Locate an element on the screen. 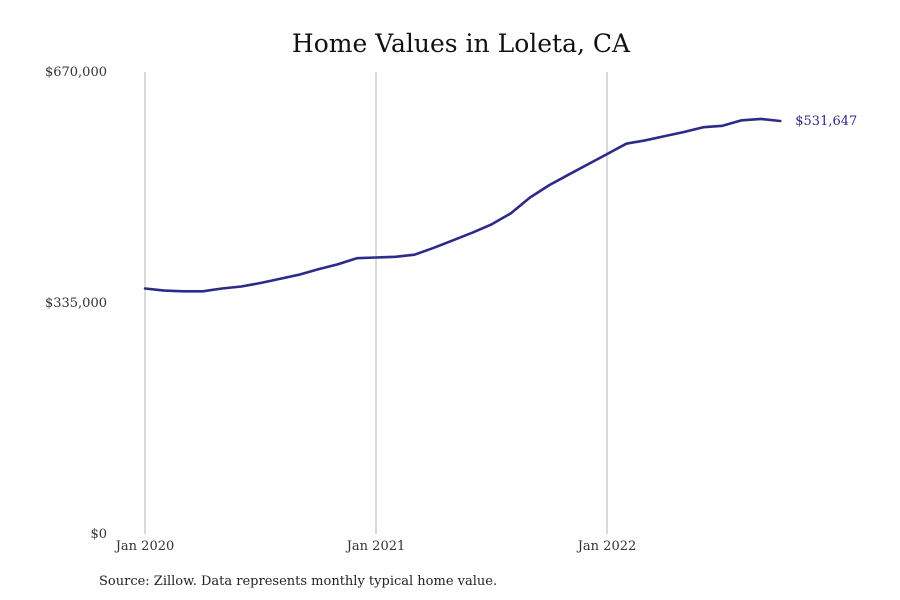 Image resolution: width=900 pixels, height=600 pixels. y-tick-label-1: $335,000 is located at coordinates (76, 303).